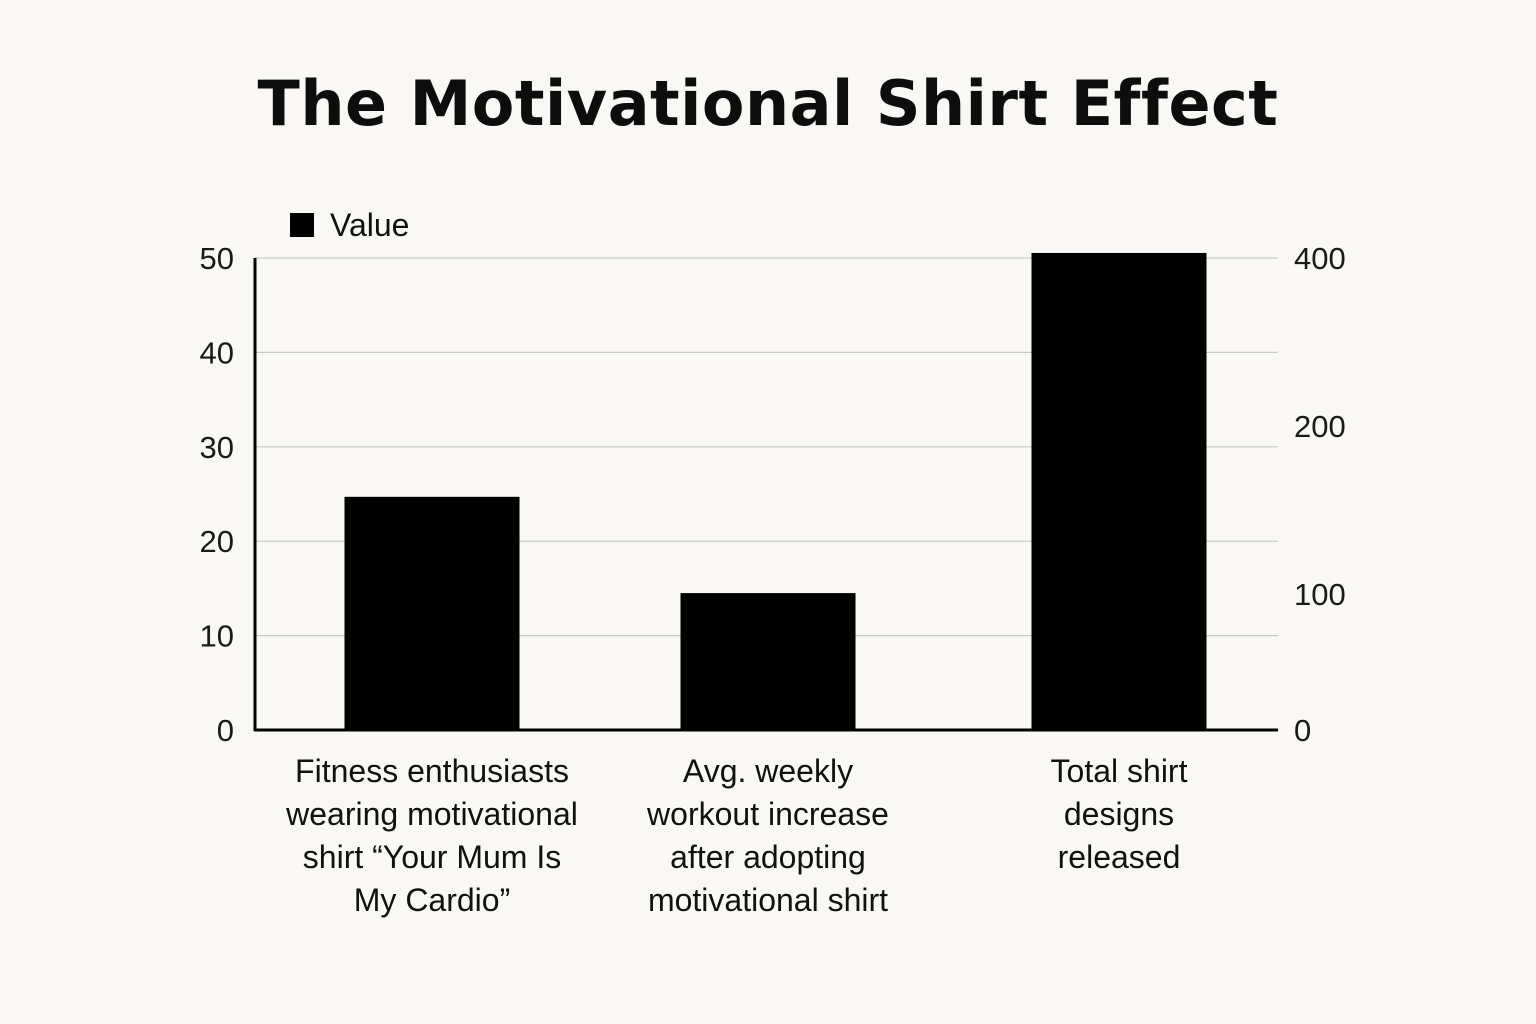 This screenshot has width=1536, height=1024. Describe the element at coordinates (217, 258) in the screenshot. I see `y-left-tick-label: 50` at that location.